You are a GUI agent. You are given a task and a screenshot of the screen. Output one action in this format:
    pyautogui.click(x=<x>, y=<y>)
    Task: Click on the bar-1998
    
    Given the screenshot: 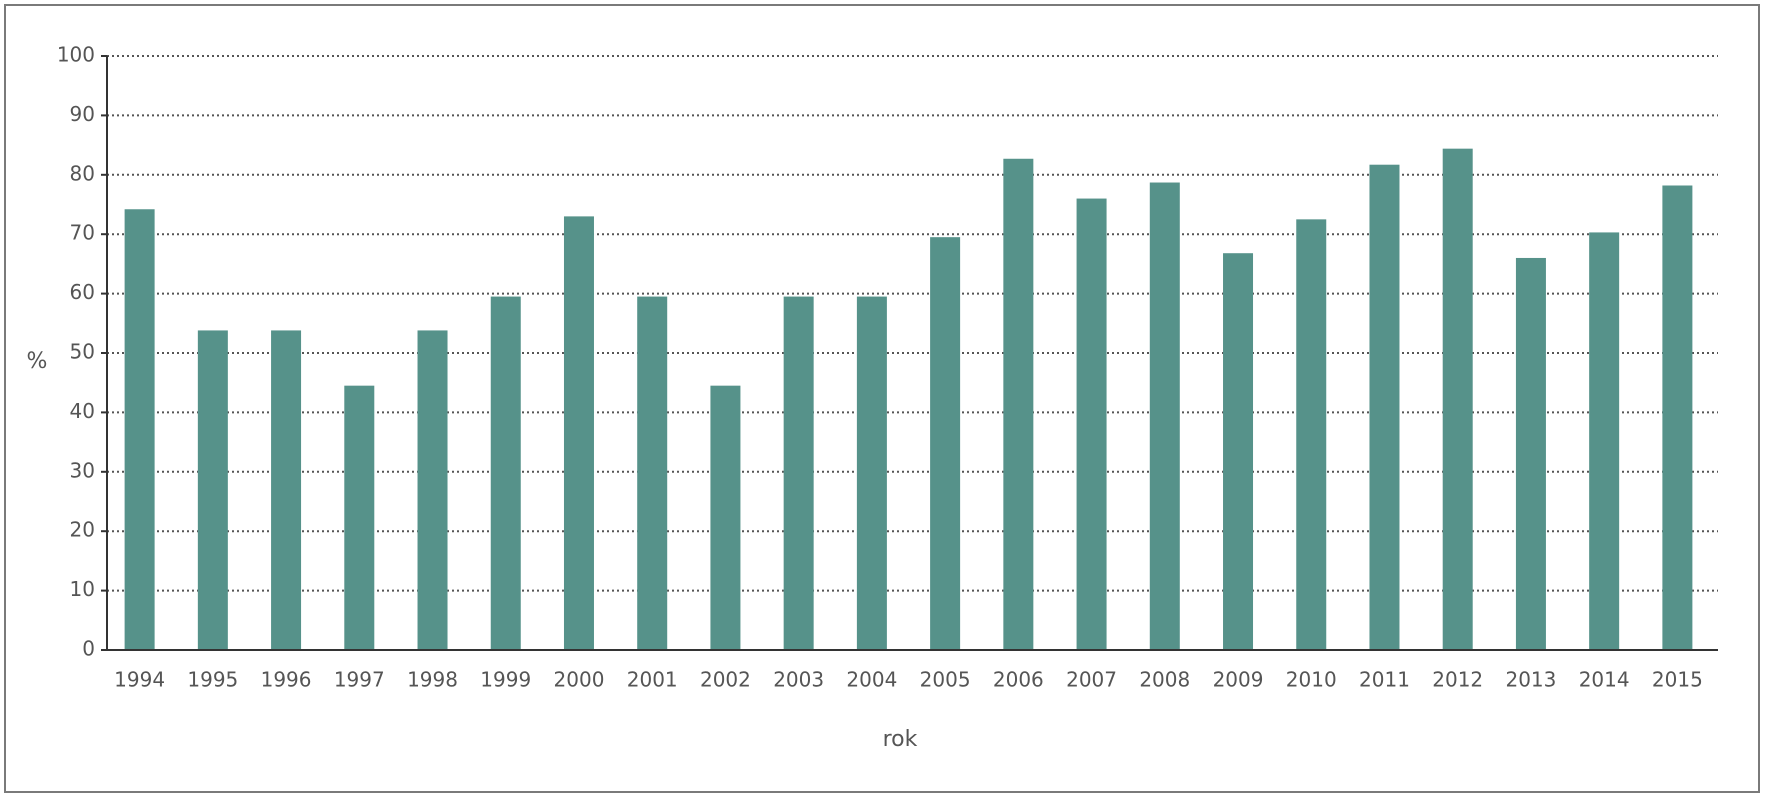 What is the action you would take?
    pyautogui.click(x=432, y=490)
    